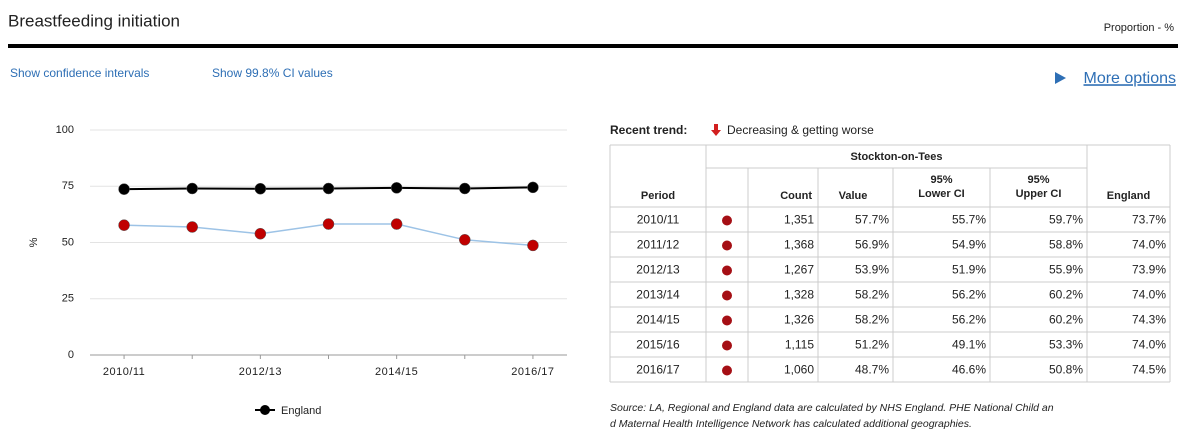 The height and width of the screenshot is (430, 1178). What do you see at coordinates (532, 372) in the screenshot?
I see `x-tick-label: 2016/17` at bounding box center [532, 372].